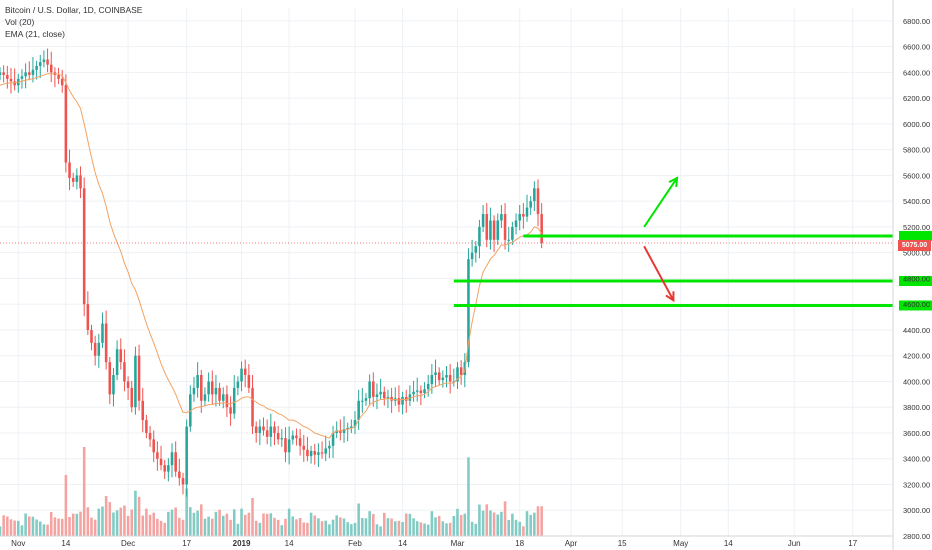 This screenshot has width=932, height=550. Describe the element at coordinates (458, 543) in the screenshot. I see `x-tick-label: Mar` at that location.